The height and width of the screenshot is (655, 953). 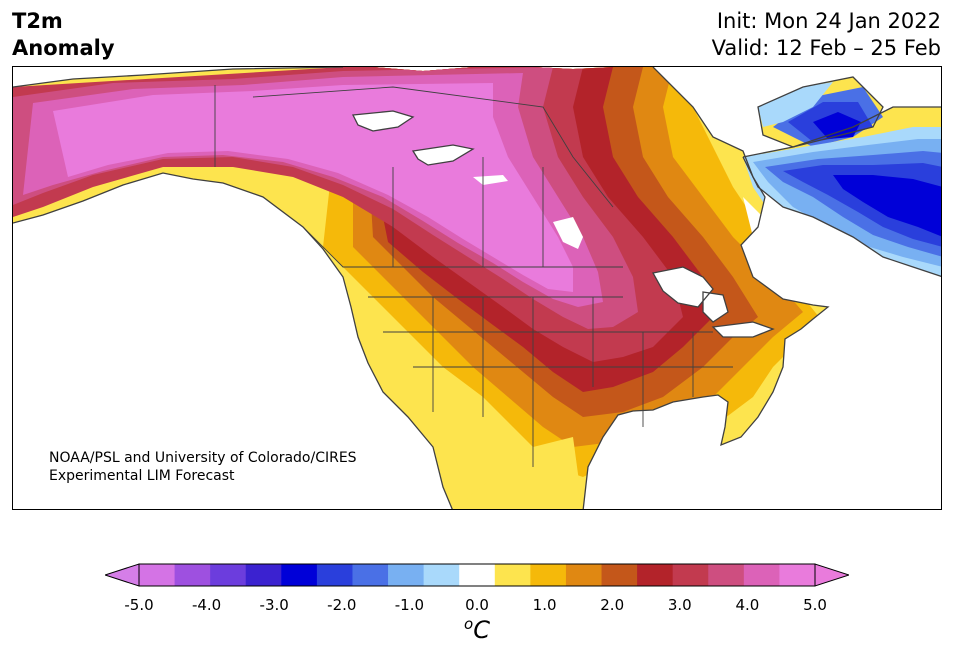 I want to click on colorbar-tick-label: 1.0, so click(x=544, y=605).